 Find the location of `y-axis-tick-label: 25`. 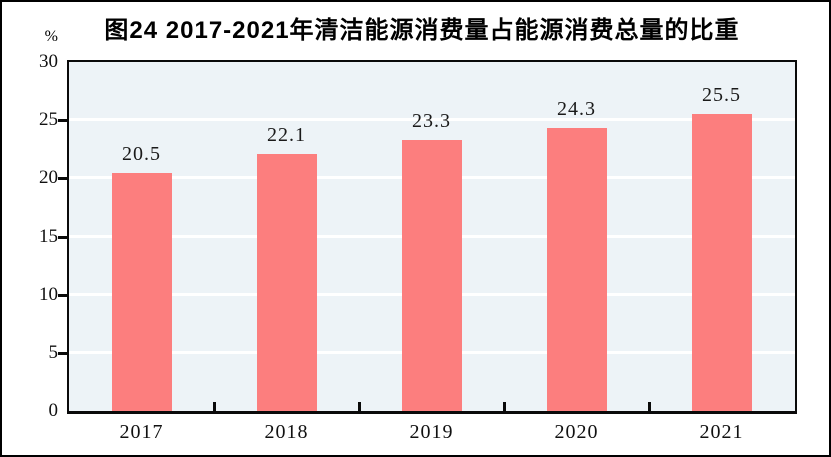

y-axis-tick-label: 25 is located at coordinates (48, 120).